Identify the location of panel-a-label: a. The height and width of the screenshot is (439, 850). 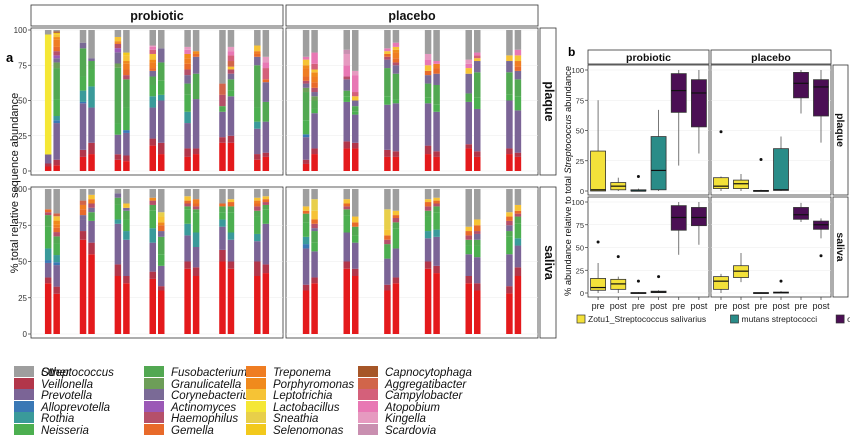
(10, 57).